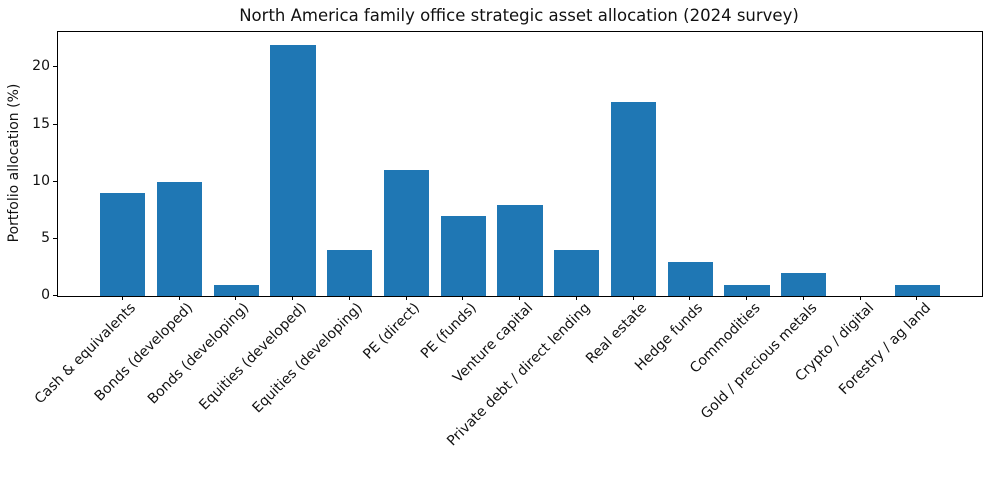 Image resolution: width=989 pixels, height=490 pixels. What do you see at coordinates (85, 354) in the screenshot?
I see `x-tick-label: Cash & equivalents` at bounding box center [85, 354].